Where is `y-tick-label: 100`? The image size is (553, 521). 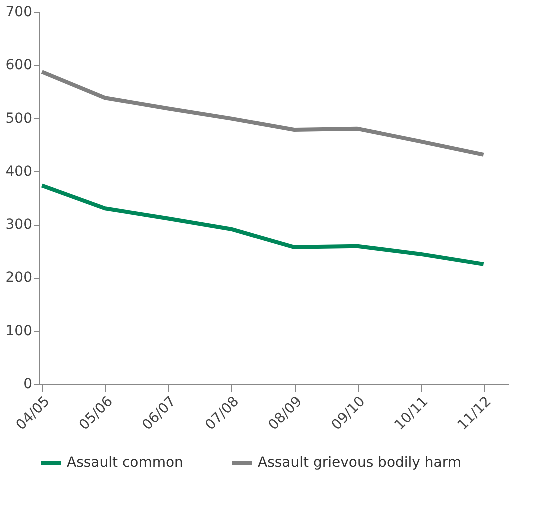
y-tick-label: 100 is located at coordinates (19, 331).